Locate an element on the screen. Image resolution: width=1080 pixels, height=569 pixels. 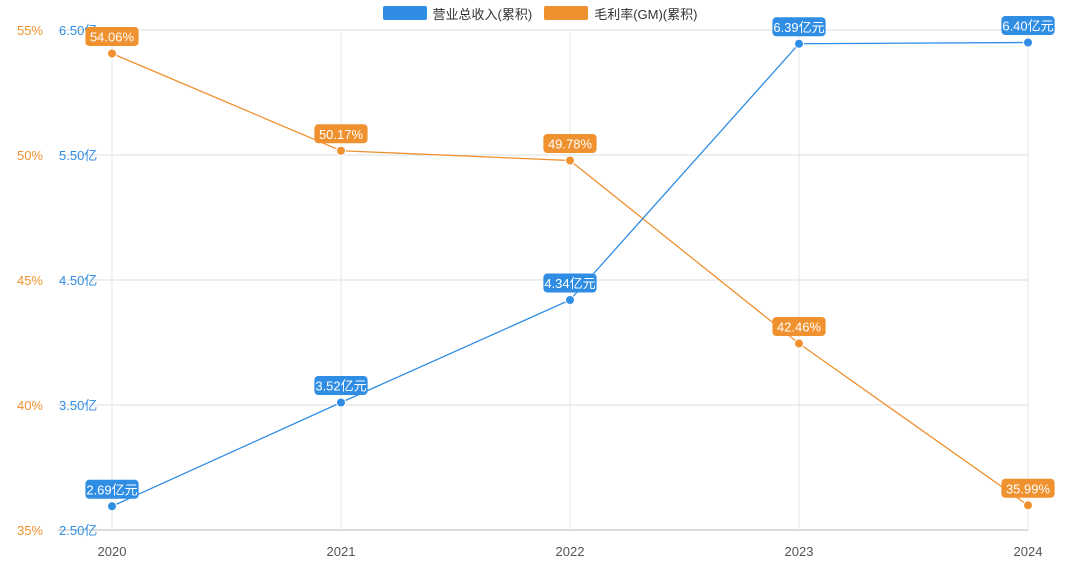
legend-swatch-gross-margin is located at coordinates (566, 13).